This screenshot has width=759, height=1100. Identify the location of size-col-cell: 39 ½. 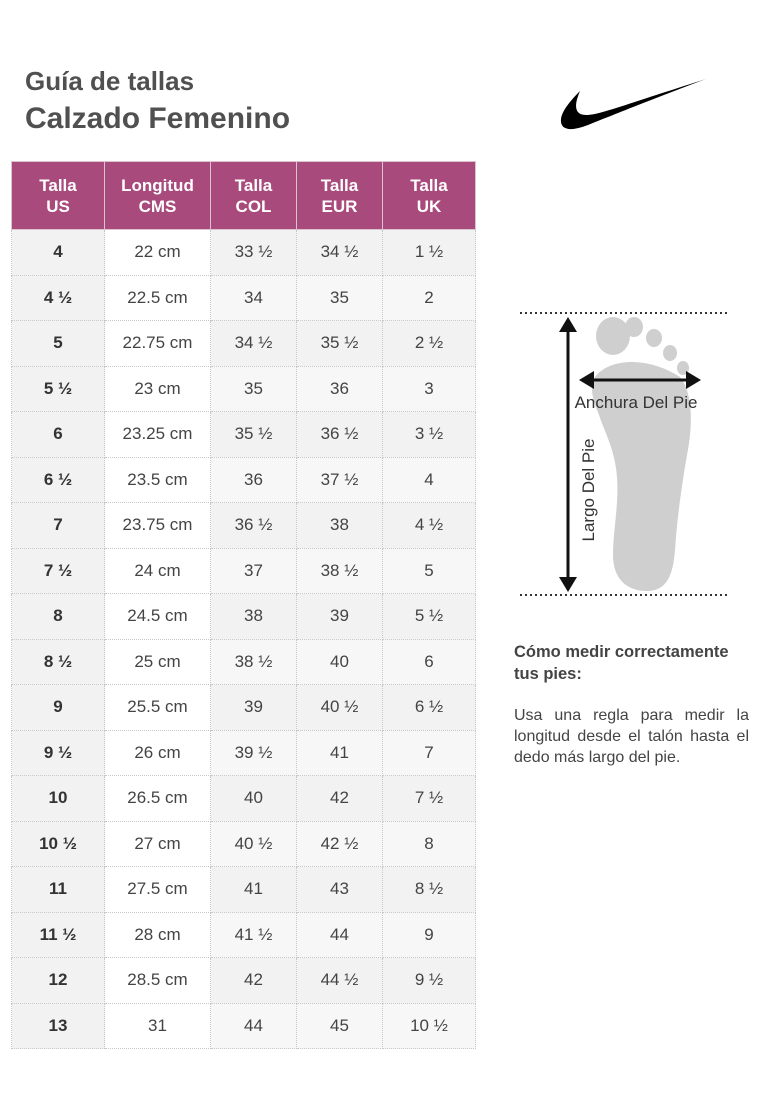
(253, 752).